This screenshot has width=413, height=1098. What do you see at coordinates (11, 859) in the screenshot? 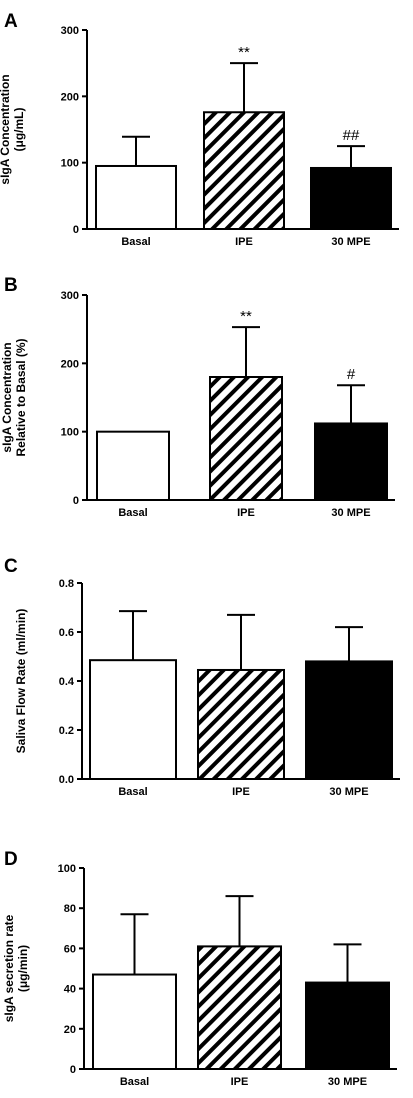
I see `panel-label: D` at bounding box center [11, 859].